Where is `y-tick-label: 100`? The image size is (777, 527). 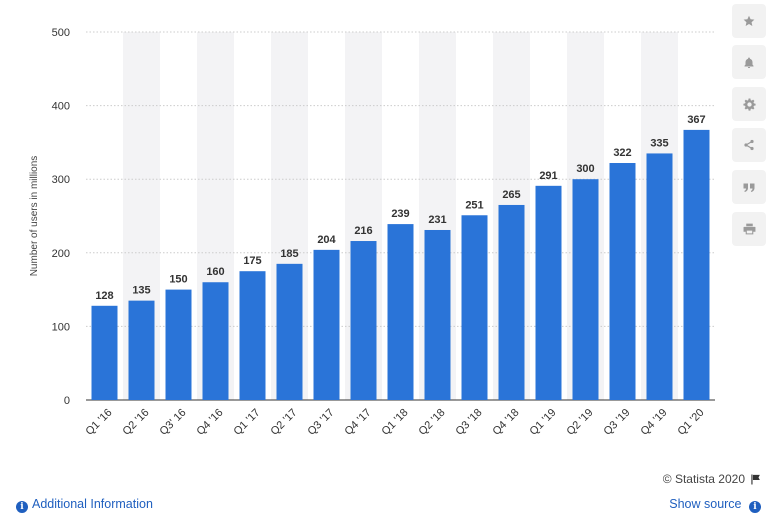 y-tick-label: 100 is located at coordinates (61, 327).